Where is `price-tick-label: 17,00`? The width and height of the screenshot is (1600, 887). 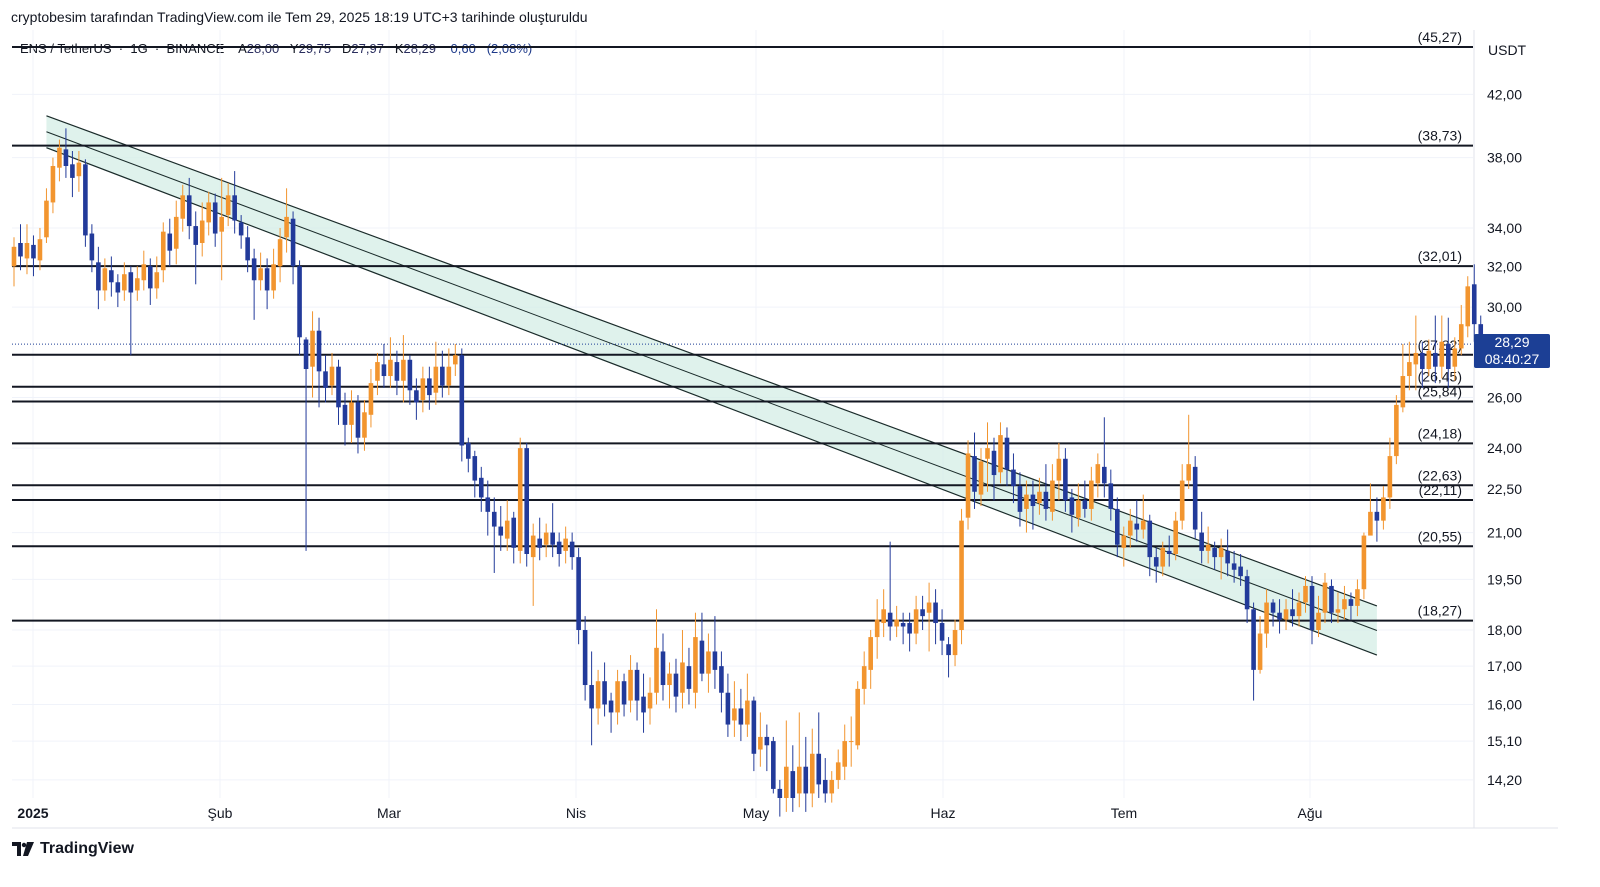
price-tick-label: 17,00 is located at coordinates (1504, 666).